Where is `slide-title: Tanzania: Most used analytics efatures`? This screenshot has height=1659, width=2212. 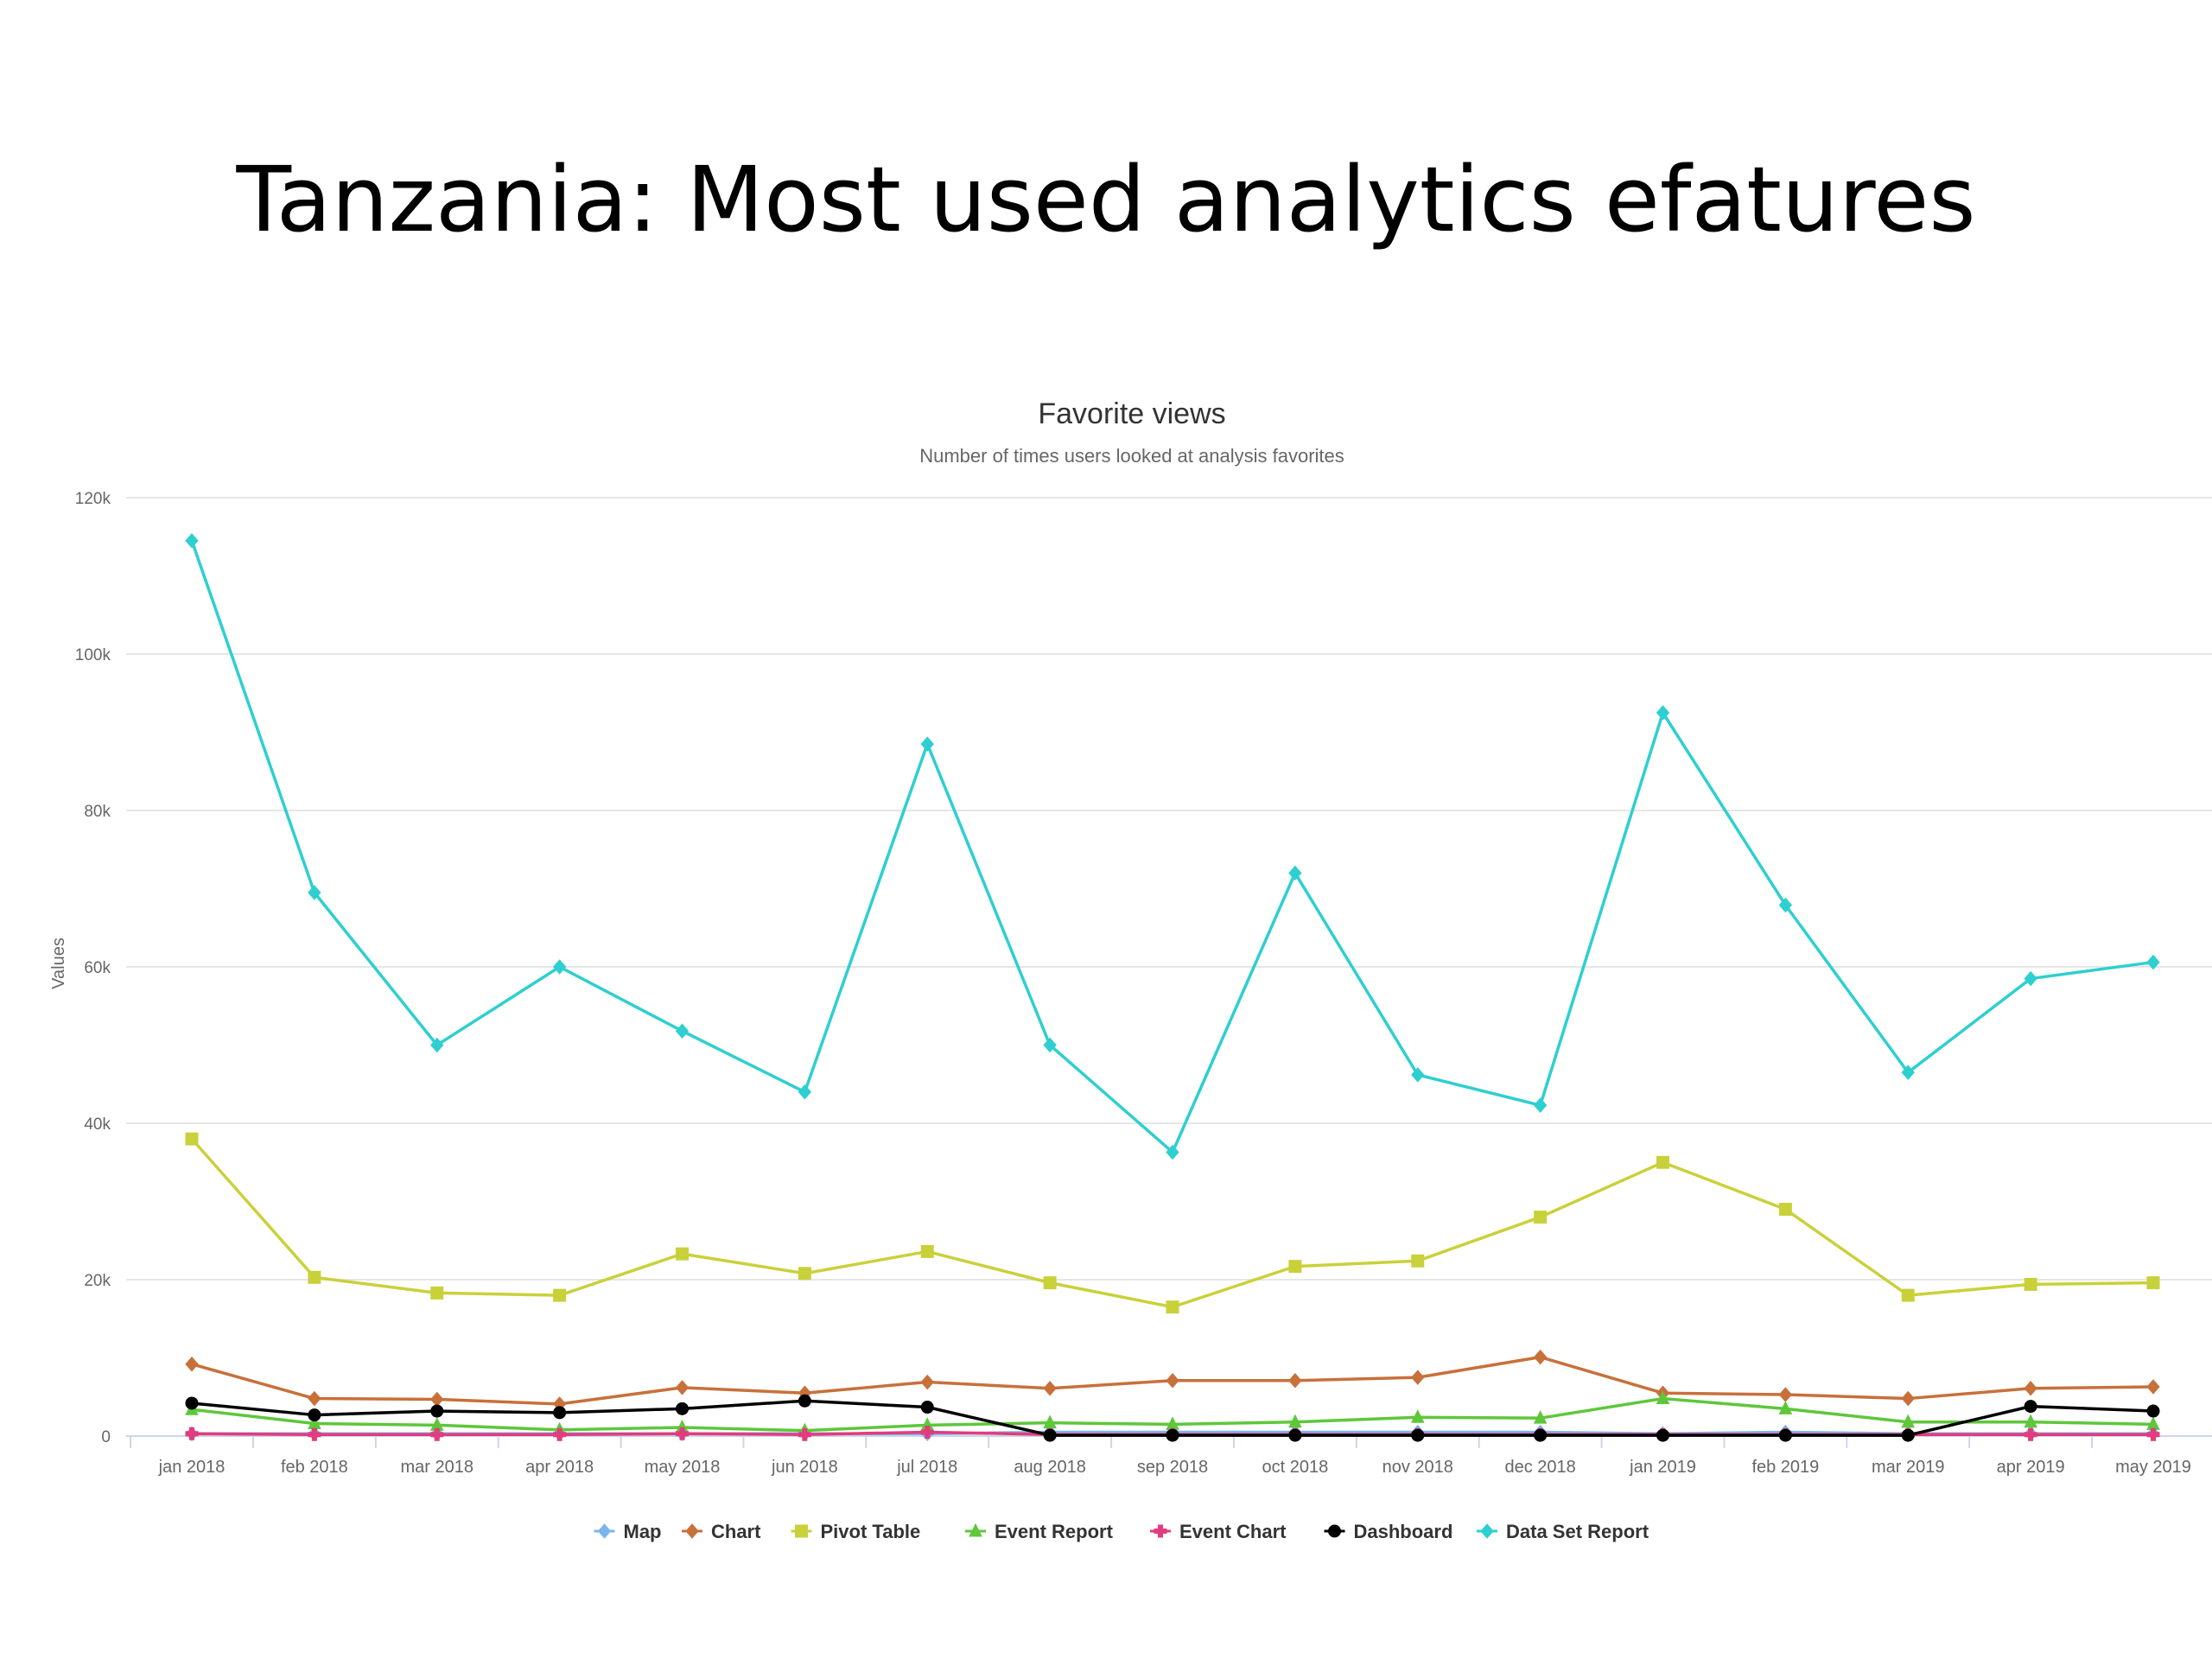 slide-title: Tanzania: Most used analytics efatures is located at coordinates (1106, 199).